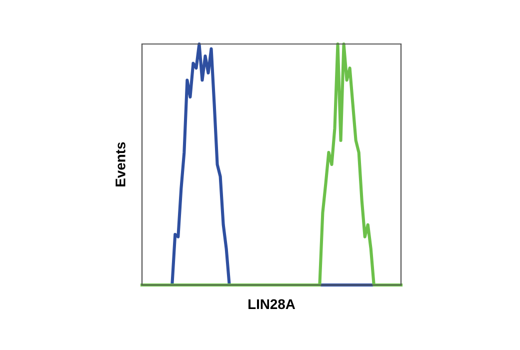 This screenshot has height=350, width=520. What do you see at coordinates (121, 164) in the screenshot?
I see `y-axis-title: Events` at bounding box center [121, 164].